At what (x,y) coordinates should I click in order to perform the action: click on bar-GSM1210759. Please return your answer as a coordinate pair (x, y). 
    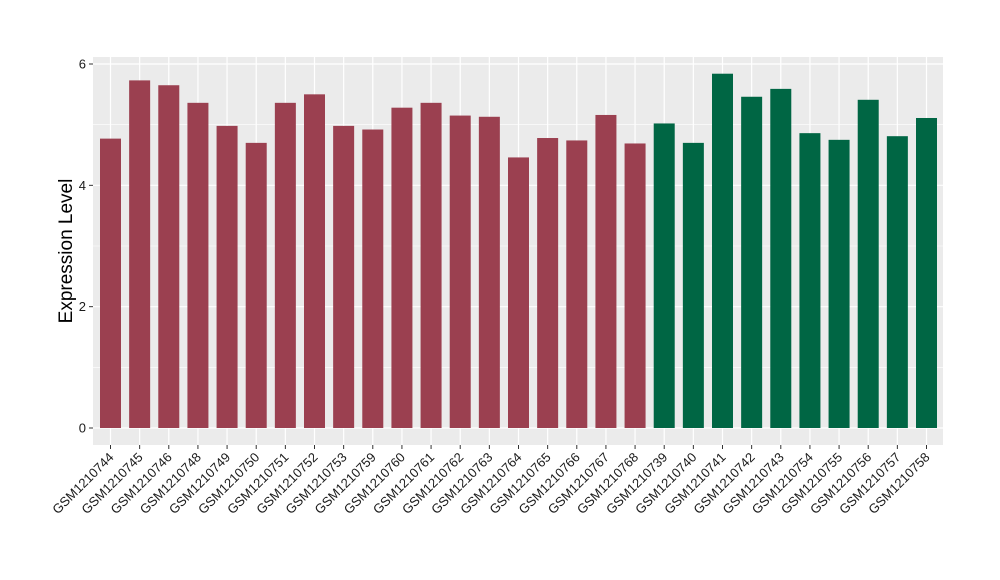
    Looking at the image, I should click on (373, 278).